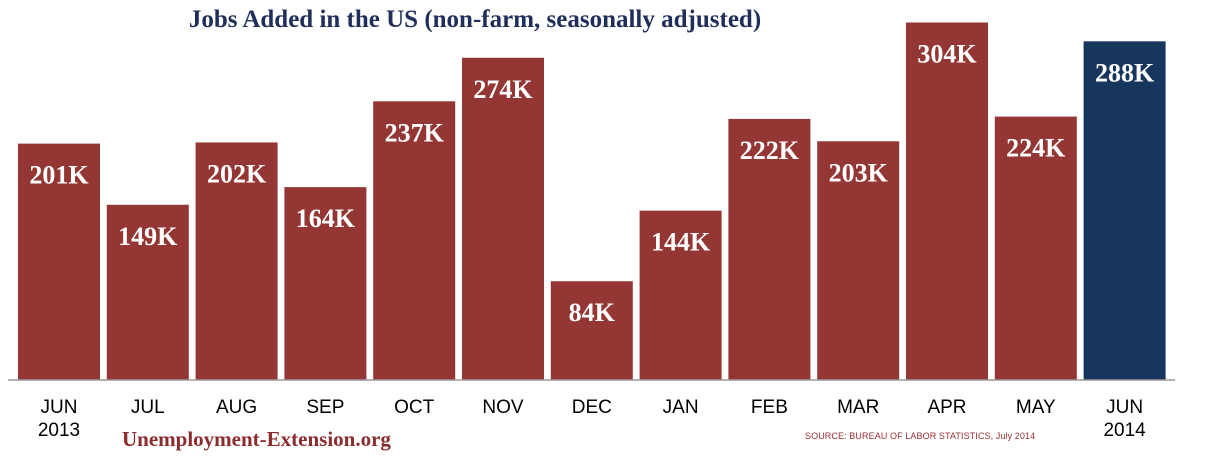 The height and width of the screenshot is (462, 1214). I want to click on bar-value-label: 203K, so click(859, 172).